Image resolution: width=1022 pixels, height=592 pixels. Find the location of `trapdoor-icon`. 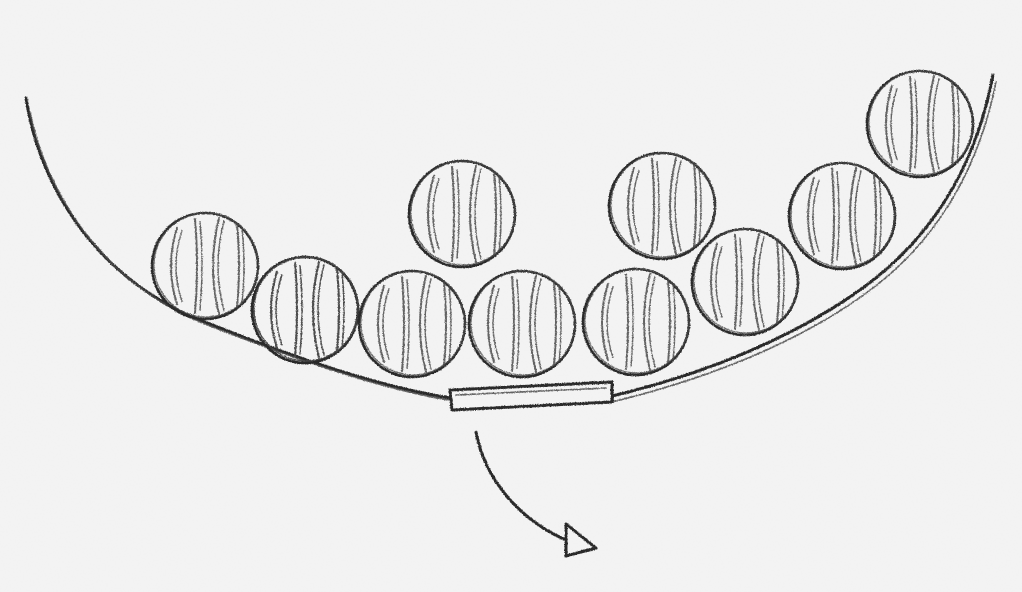

trapdoor-icon is located at coordinates (531, 396).